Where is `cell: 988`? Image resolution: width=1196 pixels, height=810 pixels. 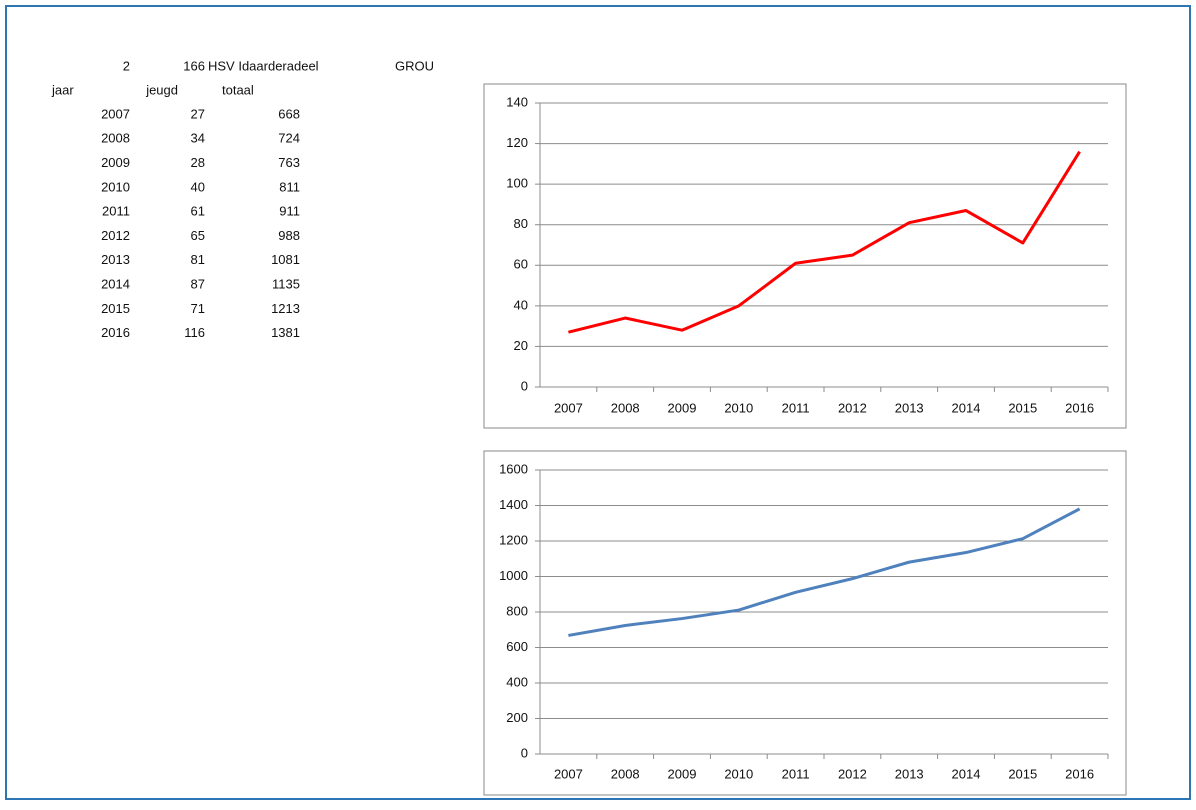 cell: 988 is located at coordinates (289, 235).